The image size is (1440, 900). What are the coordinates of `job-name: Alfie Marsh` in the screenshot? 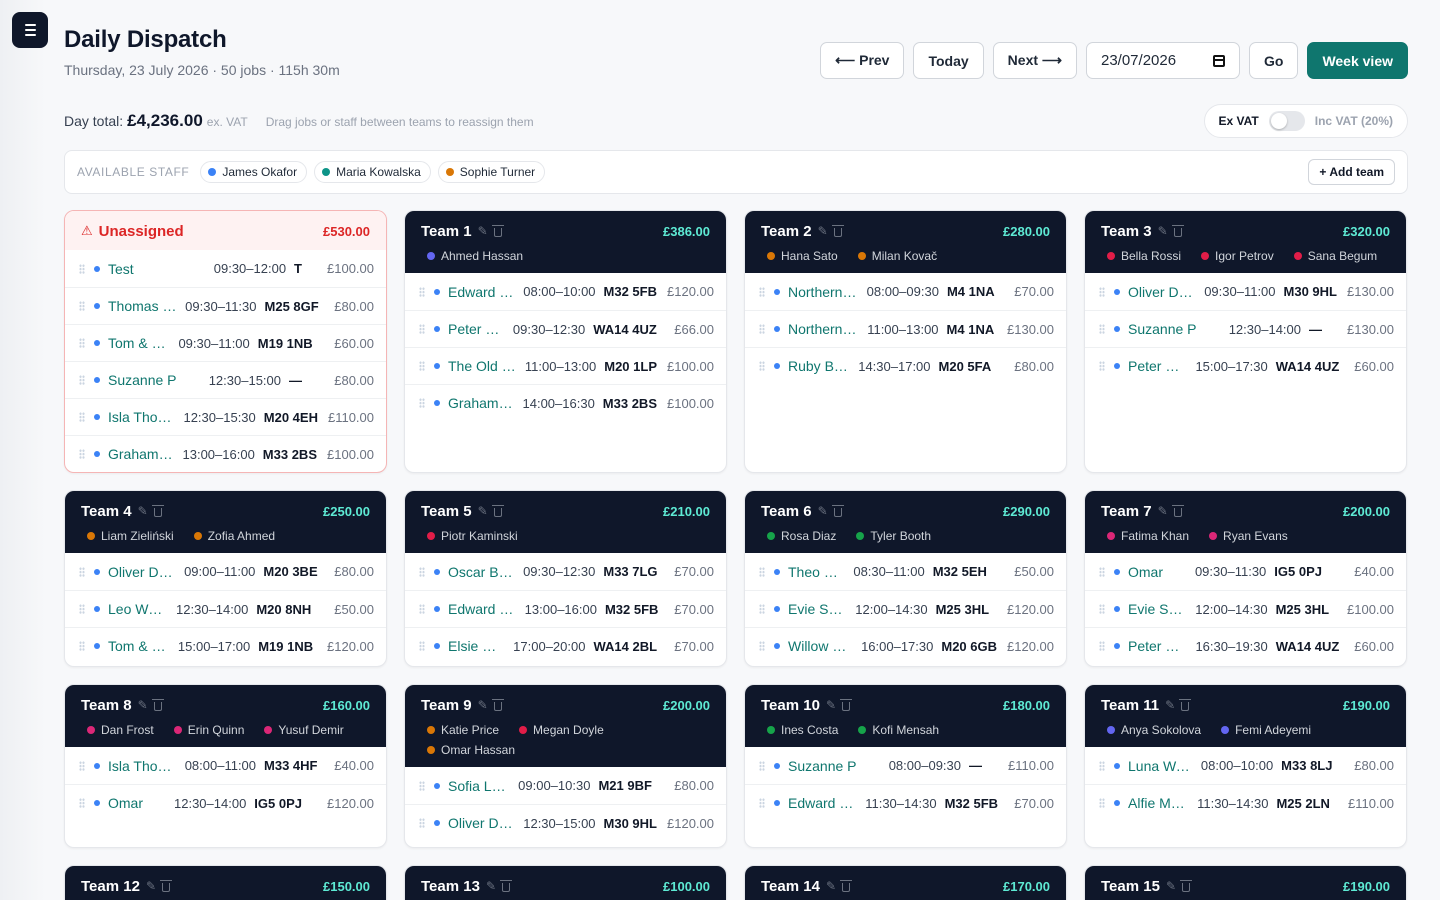 It's located at (1158, 803).